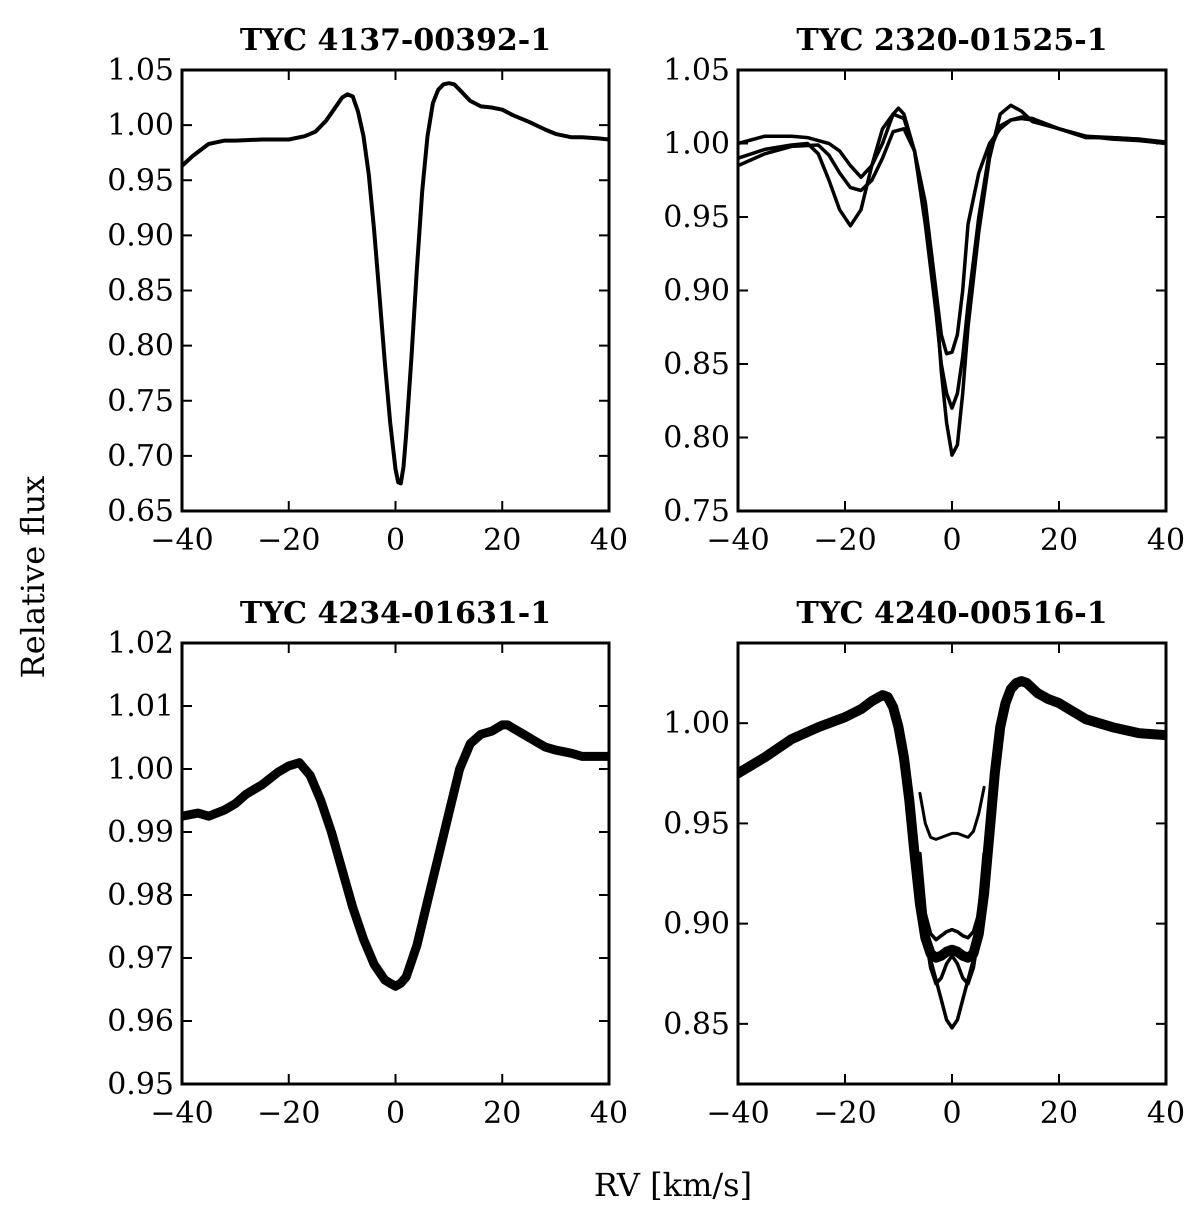 The width and height of the screenshot is (1200, 1215). Describe the element at coordinates (140, 1021) in the screenshot. I see `y-tick-label: 0.96` at that location.